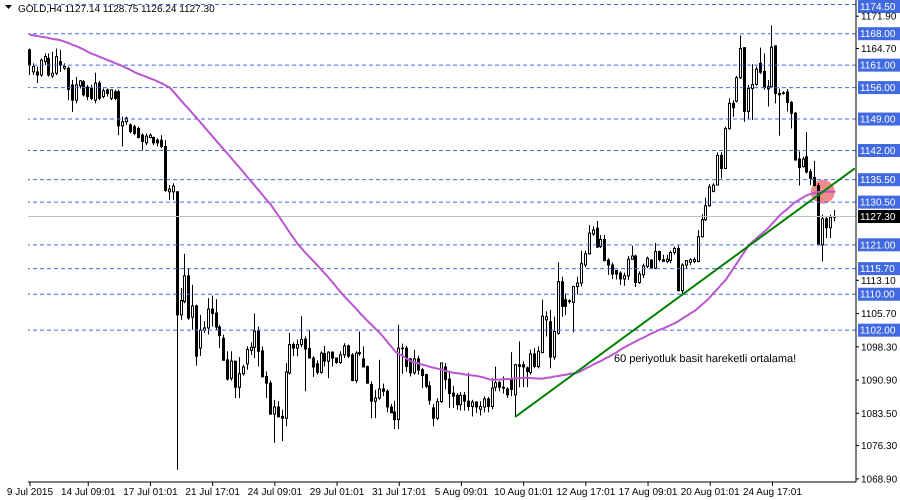 The image size is (900, 500). Describe the element at coordinates (752, 92) in the screenshot. I see `candlestick` at that location.